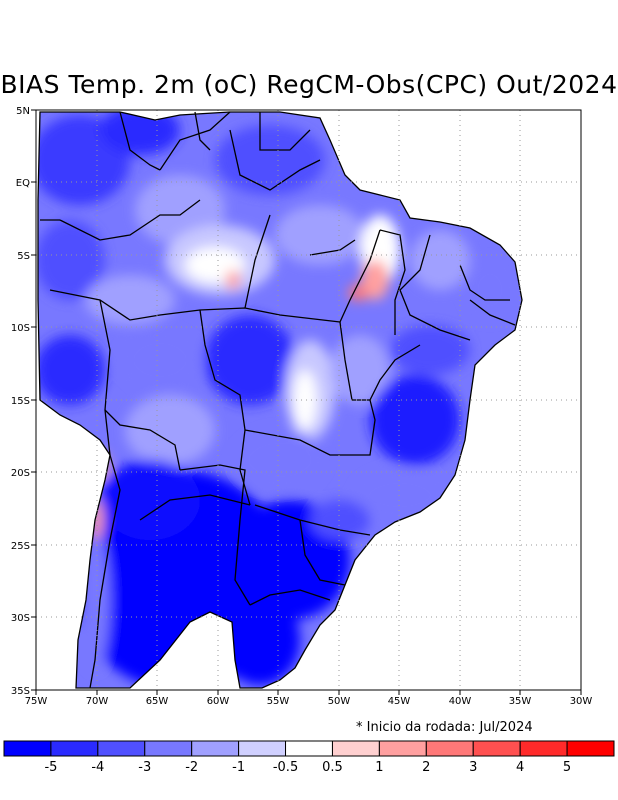  I want to click on colorbar-label: -0.5, so click(285, 767).